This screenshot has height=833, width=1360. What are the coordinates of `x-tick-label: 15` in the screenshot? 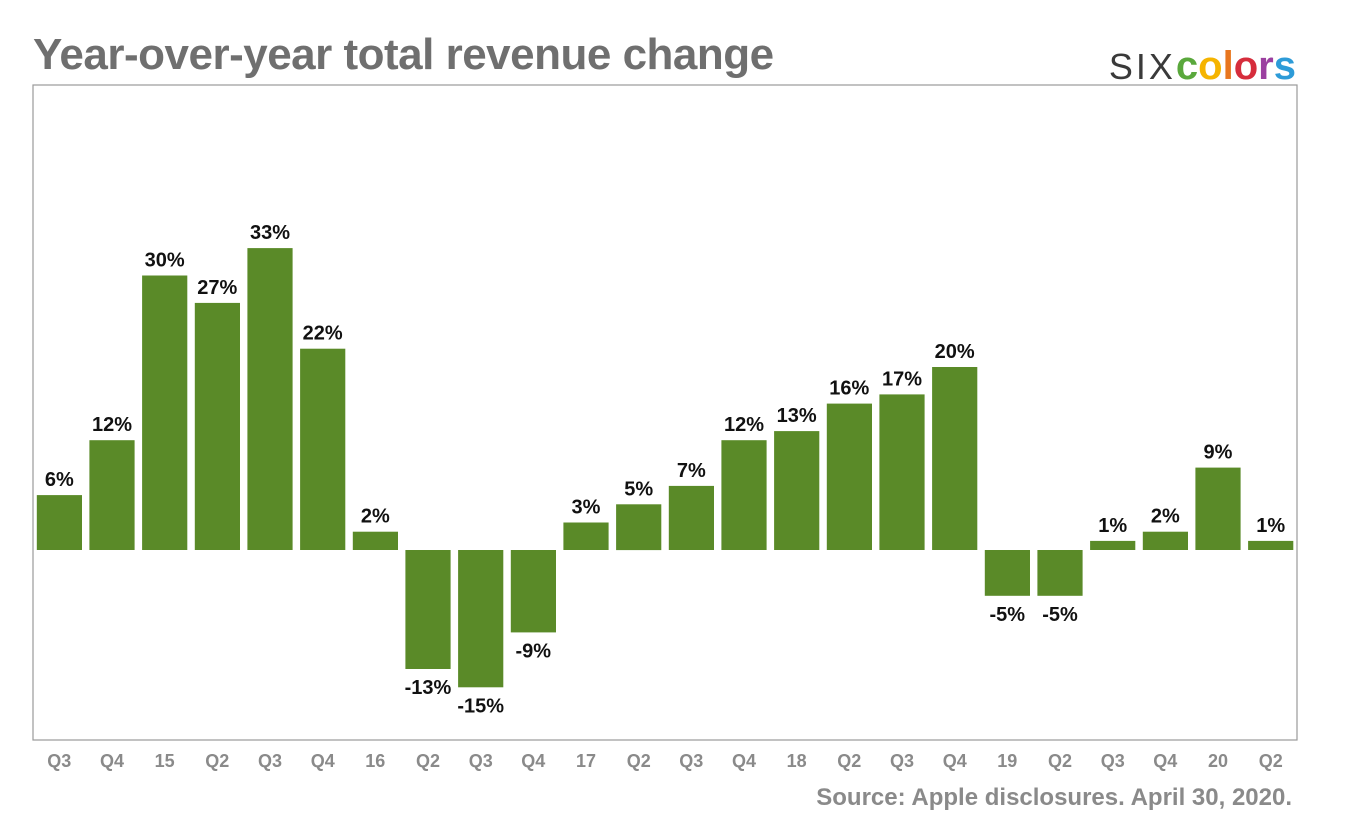 It's located at (165, 761).